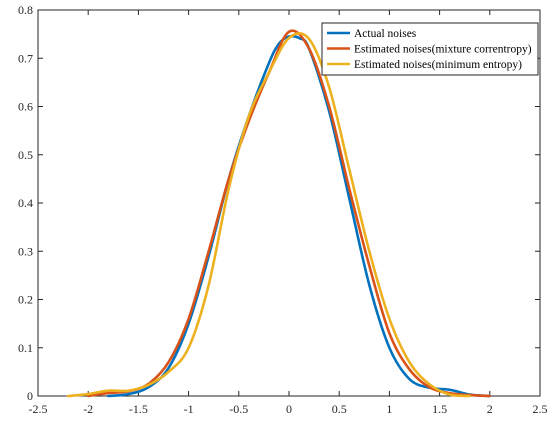 The height and width of the screenshot is (423, 550). What do you see at coordinates (25, 203) in the screenshot?
I see `y-tick-label: 0.4` at bounding box center [25, 203].